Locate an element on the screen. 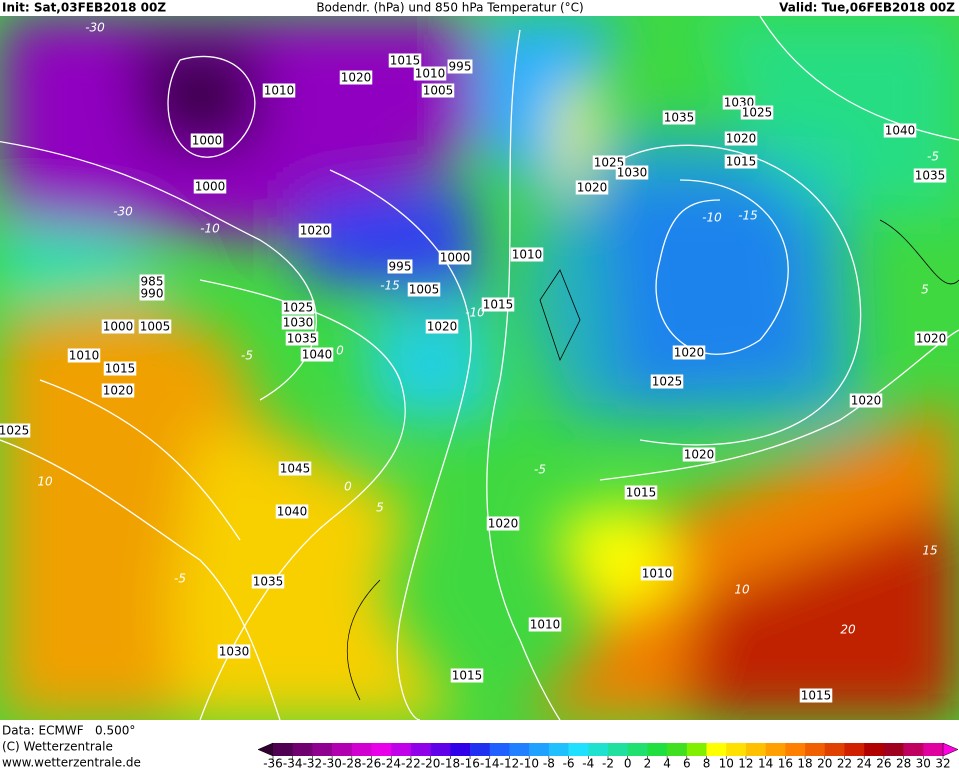 The width and height of the screenshot is (959, 770). isobar-label: 1025 is located at coordinates (14, 431).